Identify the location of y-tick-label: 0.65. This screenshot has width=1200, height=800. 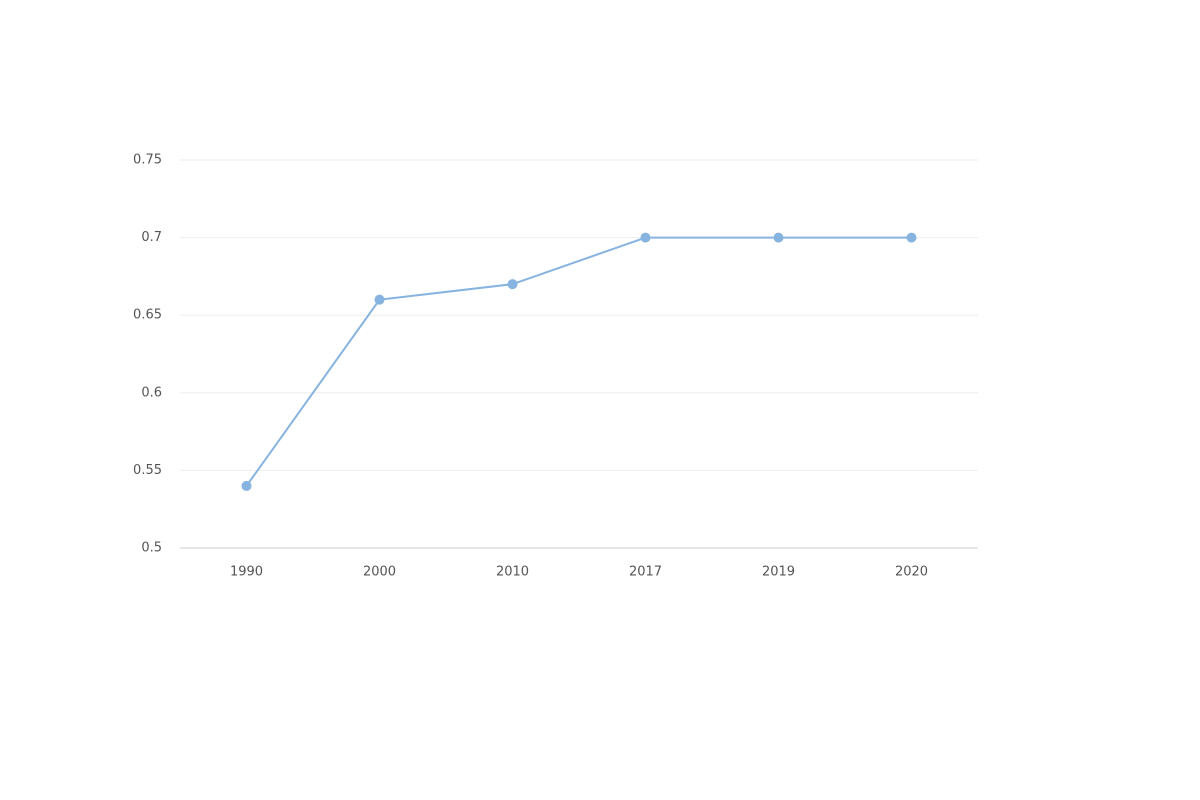
(147, 315).